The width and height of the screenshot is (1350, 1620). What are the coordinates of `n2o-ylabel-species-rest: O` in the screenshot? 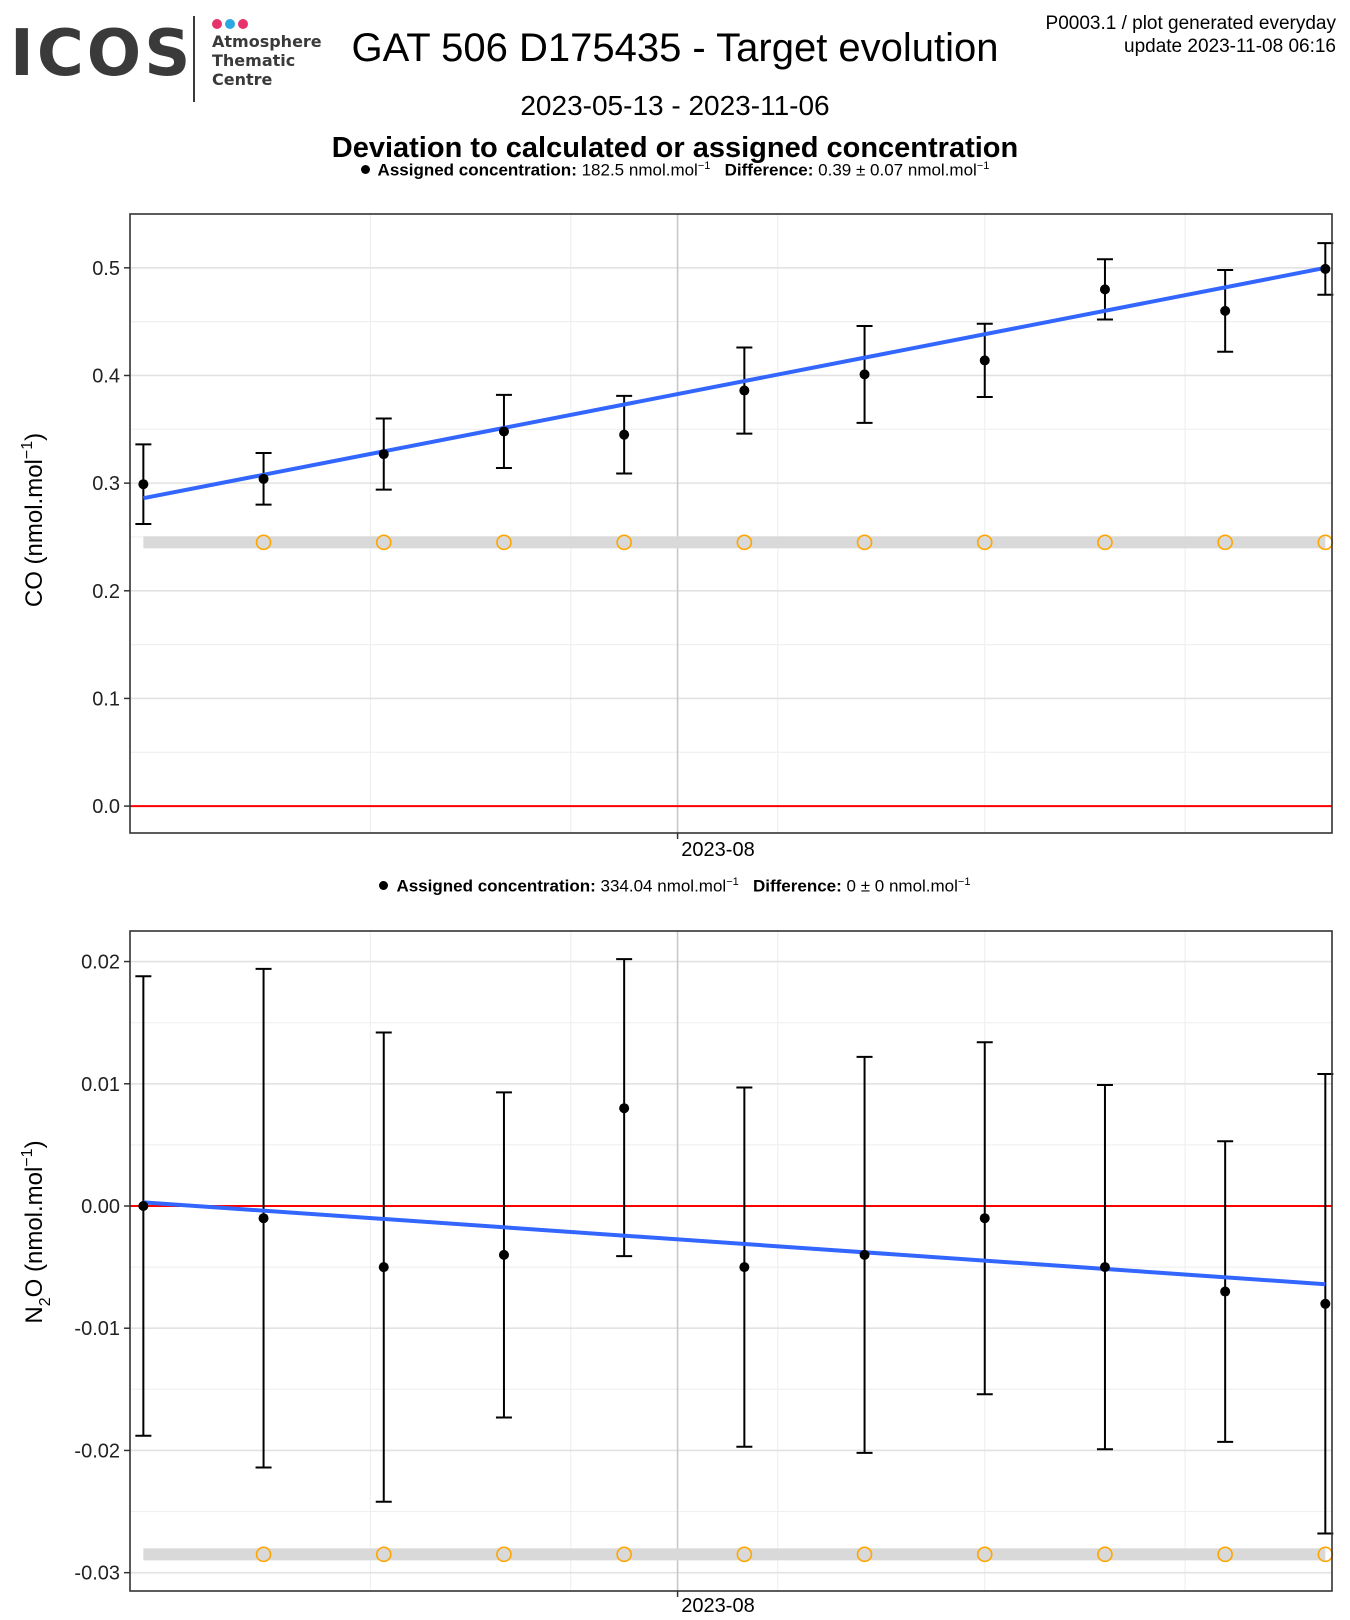 It's located at (34, 1288).